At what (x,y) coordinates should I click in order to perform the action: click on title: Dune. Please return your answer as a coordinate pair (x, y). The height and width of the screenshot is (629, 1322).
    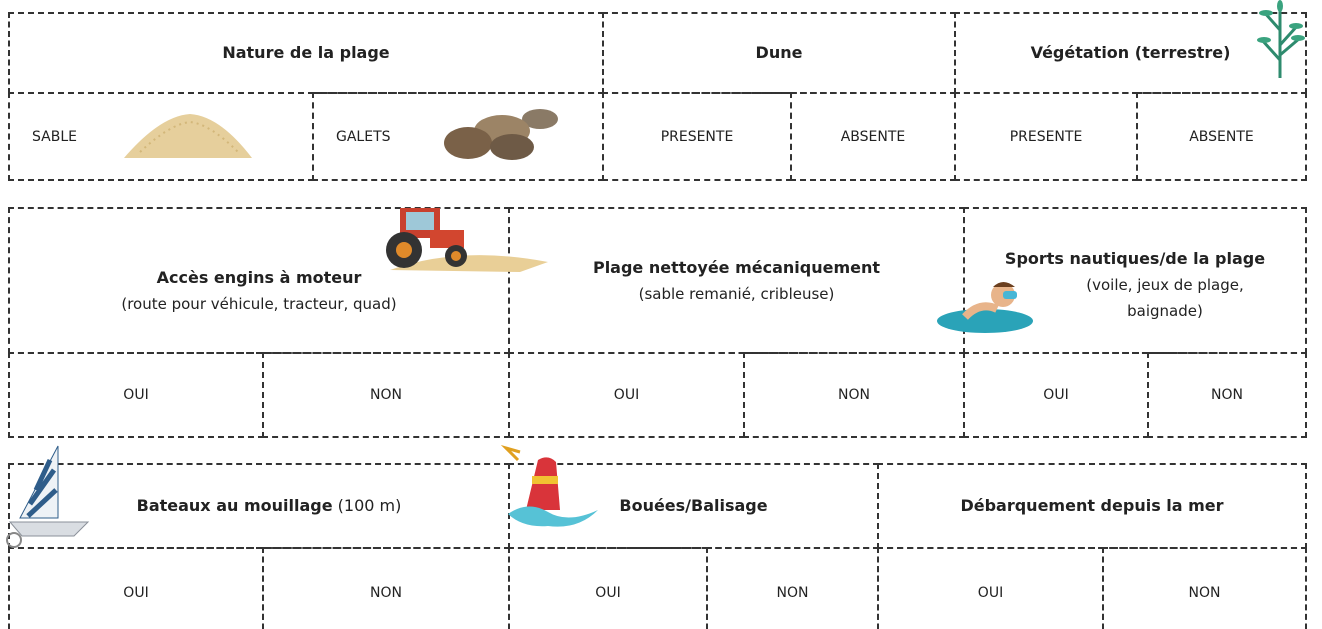
    Looking at the image, I should click on (779, 52).